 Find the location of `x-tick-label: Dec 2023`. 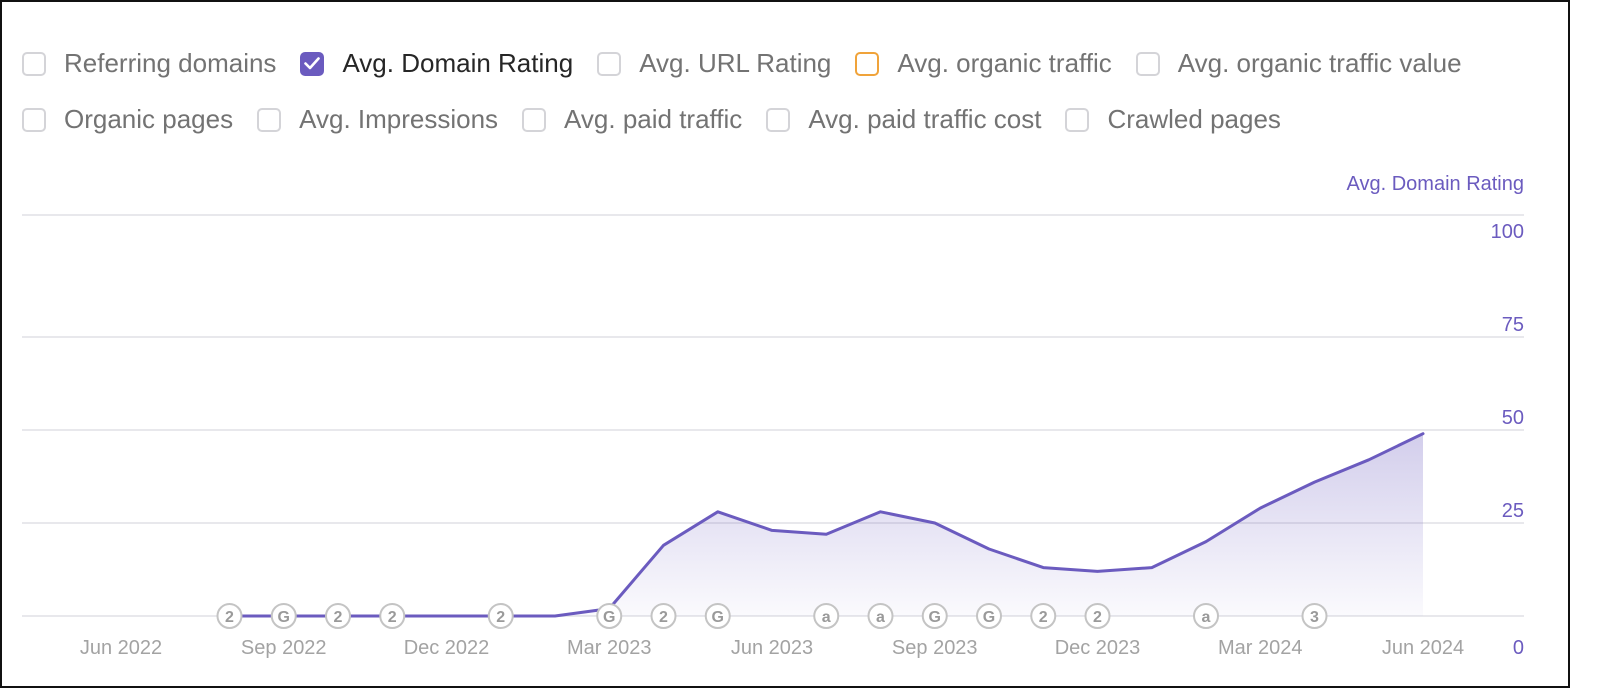

x-tick-label: Dec 2023 is located at coordinates (1098, 648).